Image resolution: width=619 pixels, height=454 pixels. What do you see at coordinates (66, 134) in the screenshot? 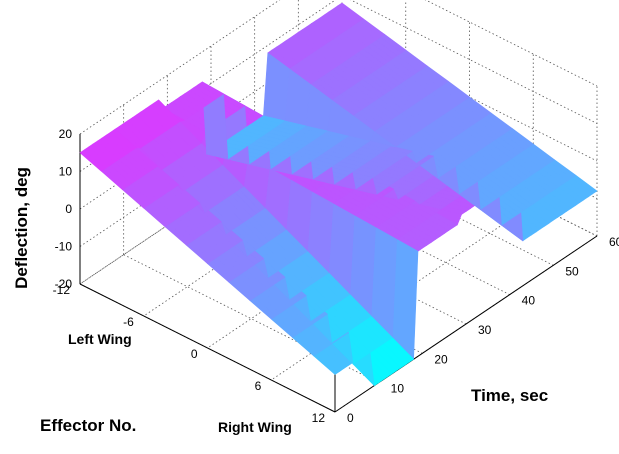
I see `z-tick-label: 20` at bounding box center [66, 134].